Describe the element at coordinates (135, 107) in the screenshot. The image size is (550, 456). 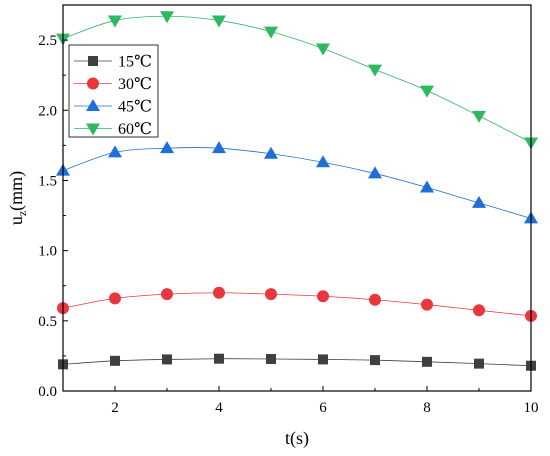
I see `legend-label: 45℃` at that location.